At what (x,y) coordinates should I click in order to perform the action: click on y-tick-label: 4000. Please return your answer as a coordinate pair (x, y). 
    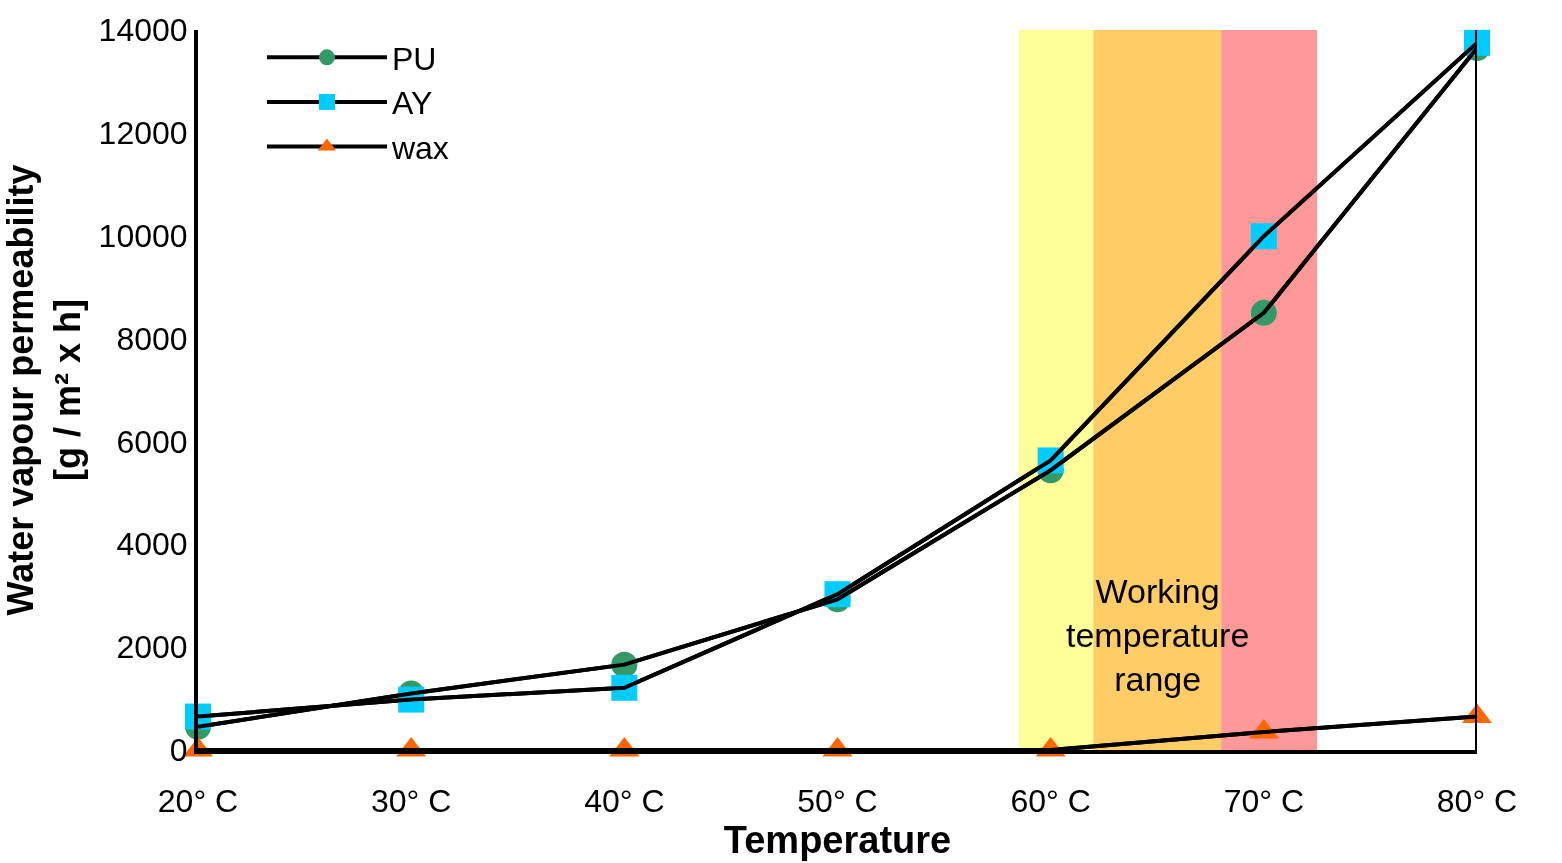
    Looking at the image, I should click on (152, 544).